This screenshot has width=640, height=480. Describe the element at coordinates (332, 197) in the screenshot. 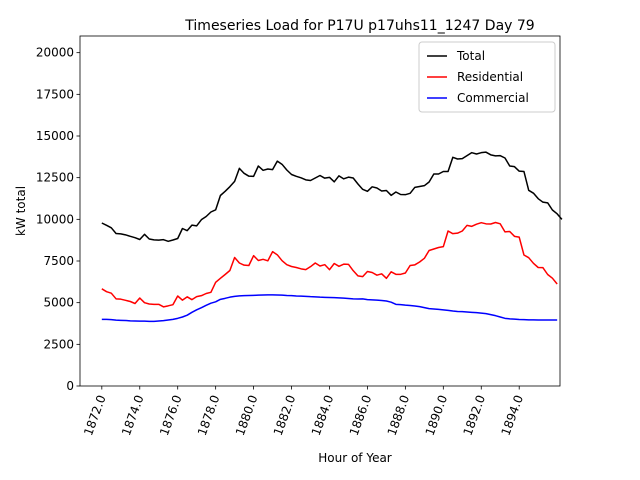

I see `series-line-total` at that location.